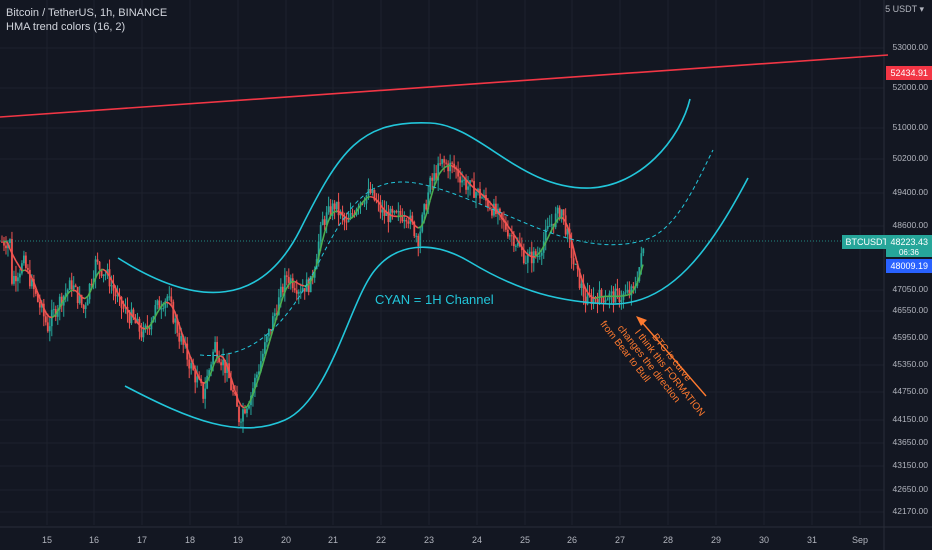 This screenshot has height=550, width=932. What do you see at coordinates (142, 540) in the screenshot?
I see `time-tick-label: 17` at bounding box center [142, 540].